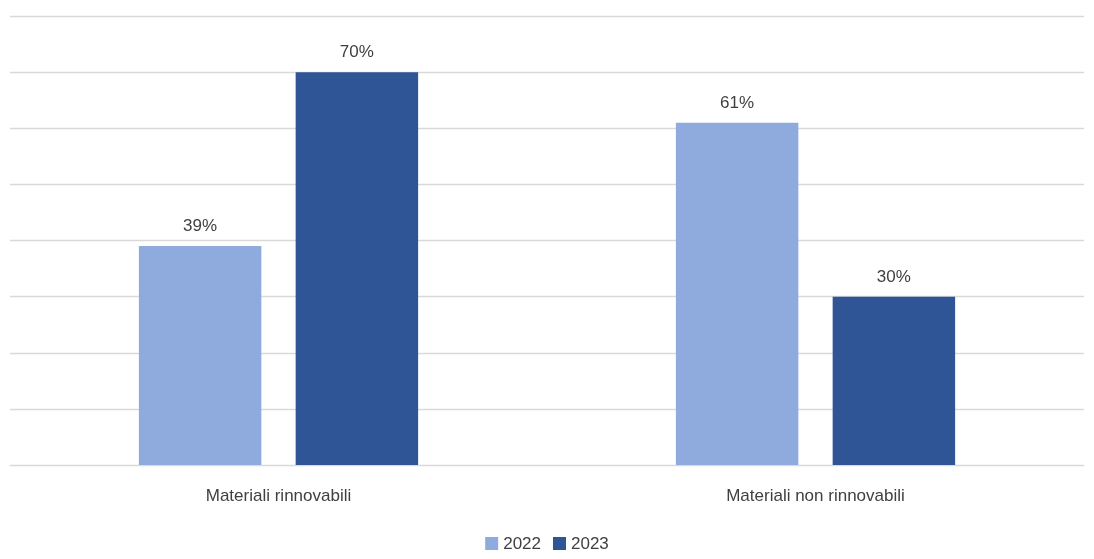  Describe the element at coordinates (893, 276) in the screenshot. I see `data-label: 30%` at that location.